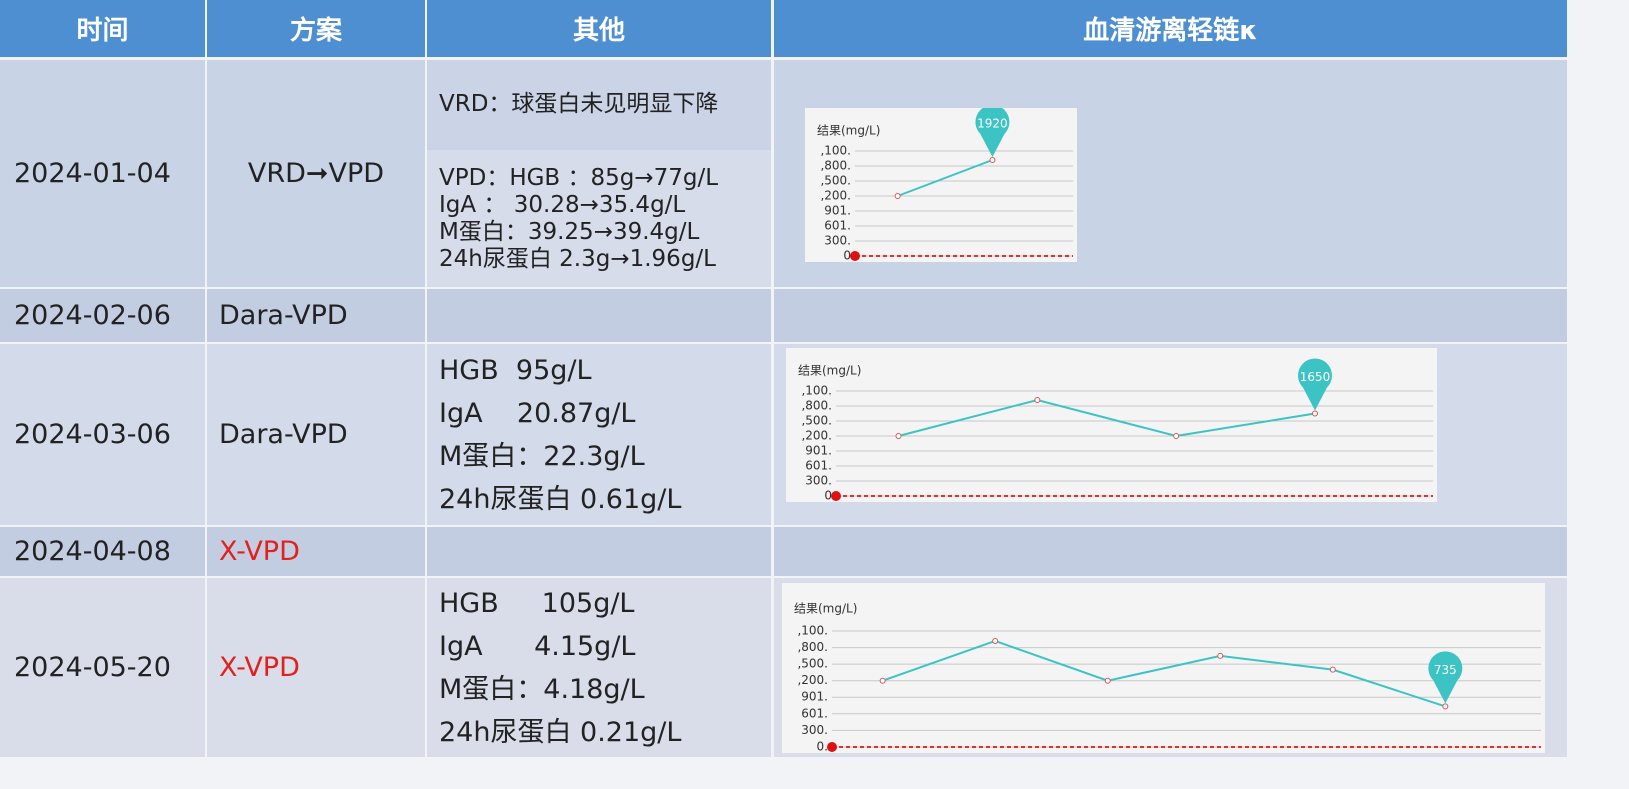 This screenshot has height=789, width=1629. What do you see at coordinates (1445, 670) in the screenshot?
I see `annotation: 735` at bounding box center [1445, 670].